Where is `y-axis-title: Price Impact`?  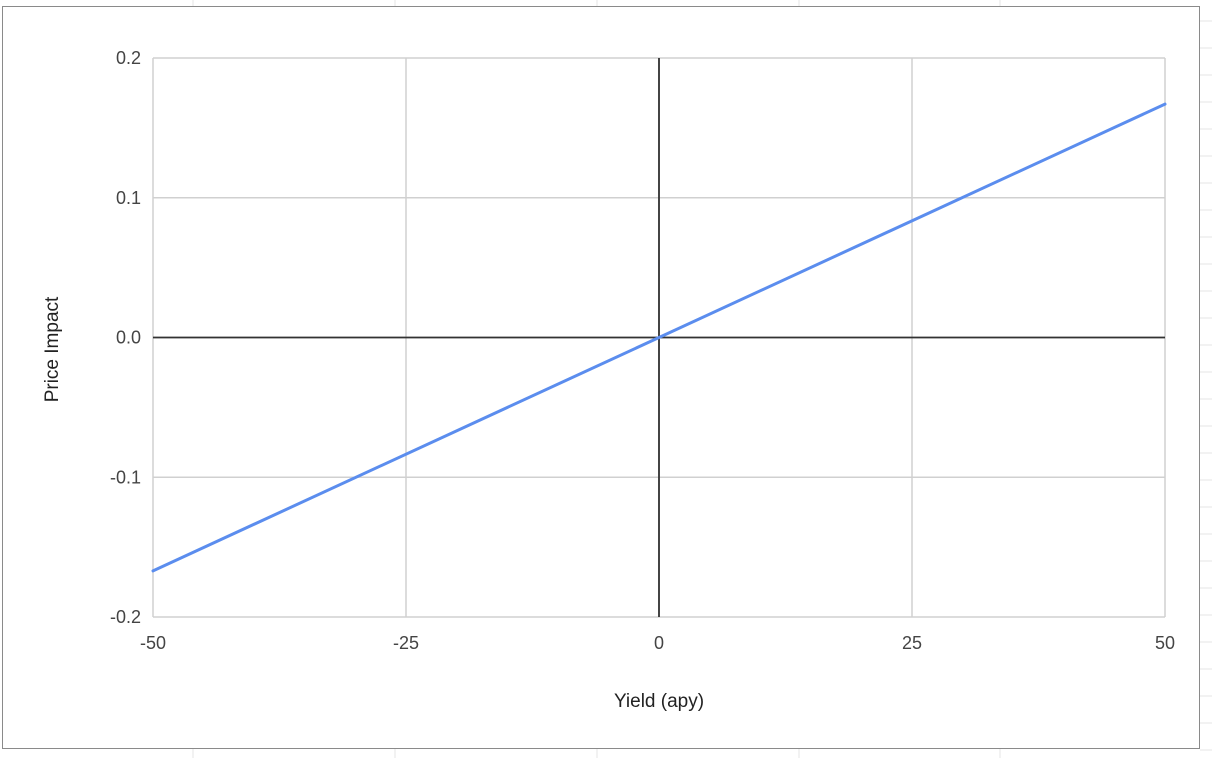
y-axis-title: Price Impact is located at coordinates (52, 349).